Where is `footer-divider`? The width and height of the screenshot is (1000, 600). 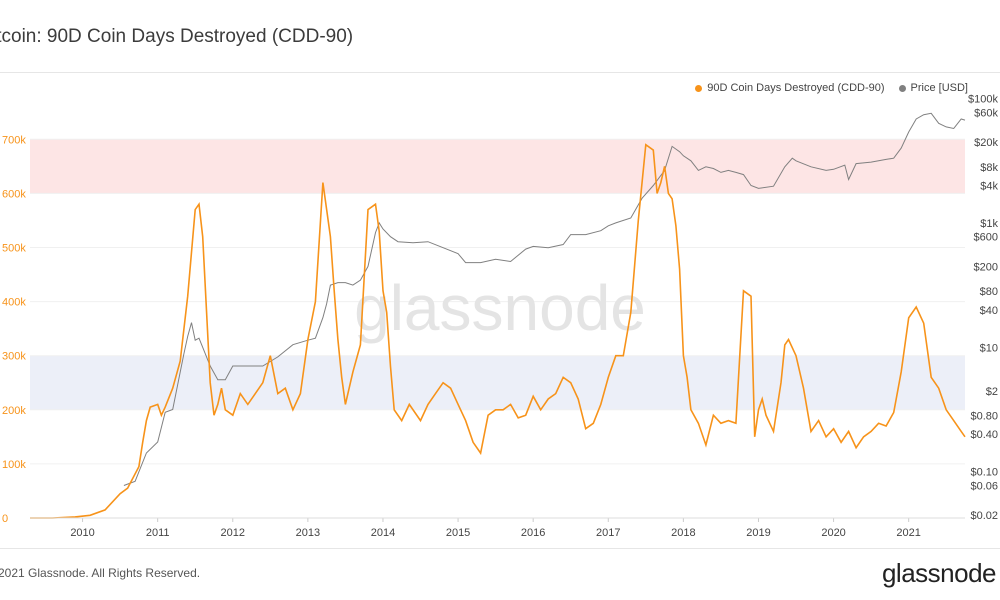
footer-divider is located at coordinates (500, 548).